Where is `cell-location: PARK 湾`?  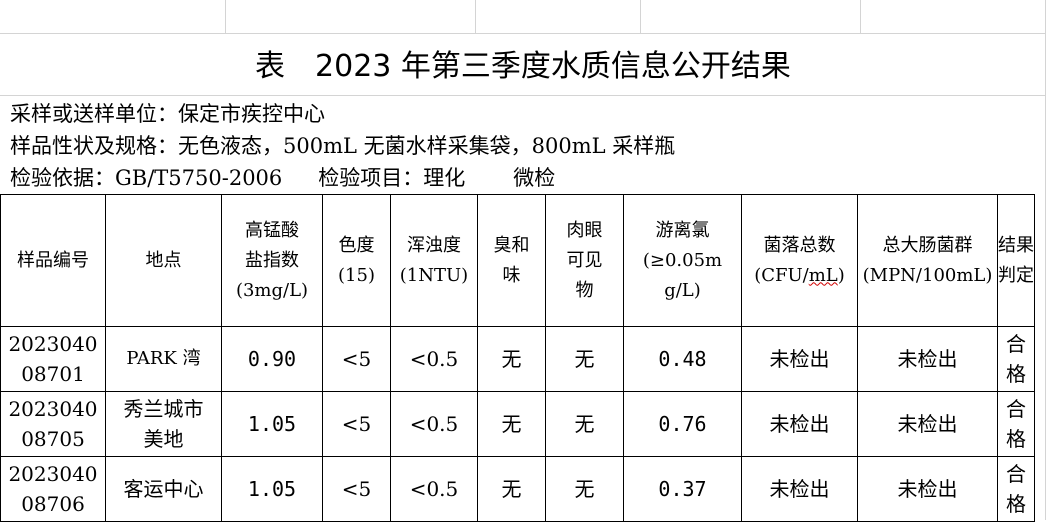
cell-location: PARK 湾 is located at coordinates (163, 359).